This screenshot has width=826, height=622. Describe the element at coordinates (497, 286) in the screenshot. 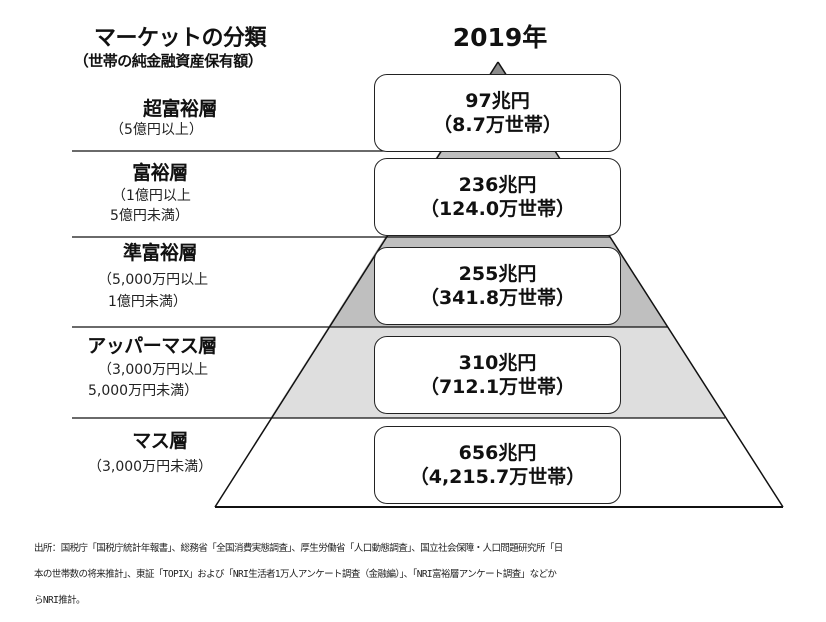

I see `value-box-semi-wealthy: 255兆円 （341.8万世帯）` at that location.